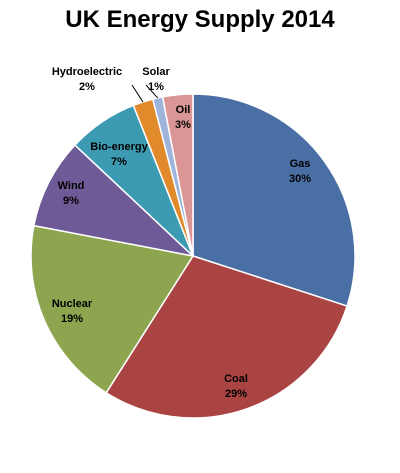 Image resolution: width=400 pixels, height=473 pixels. Describe the element at coordinates (156, 79) in the screenshot. I see `data-label-solar: Solar 1%` at that location.